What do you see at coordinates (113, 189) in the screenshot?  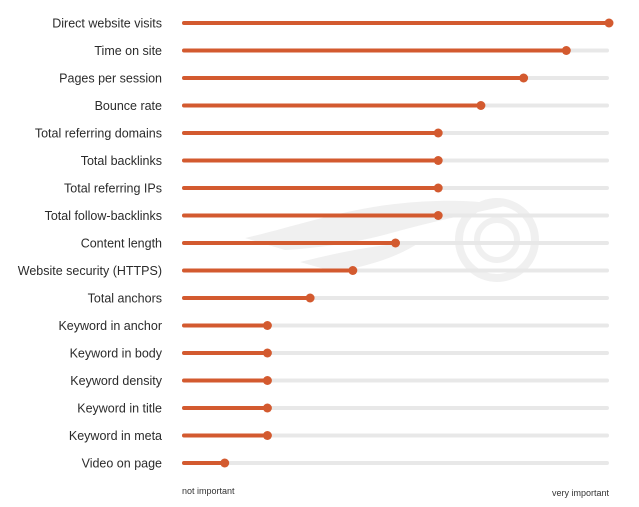 I see `factor-label: Total referring IPs` at bounding box center [113, 189].